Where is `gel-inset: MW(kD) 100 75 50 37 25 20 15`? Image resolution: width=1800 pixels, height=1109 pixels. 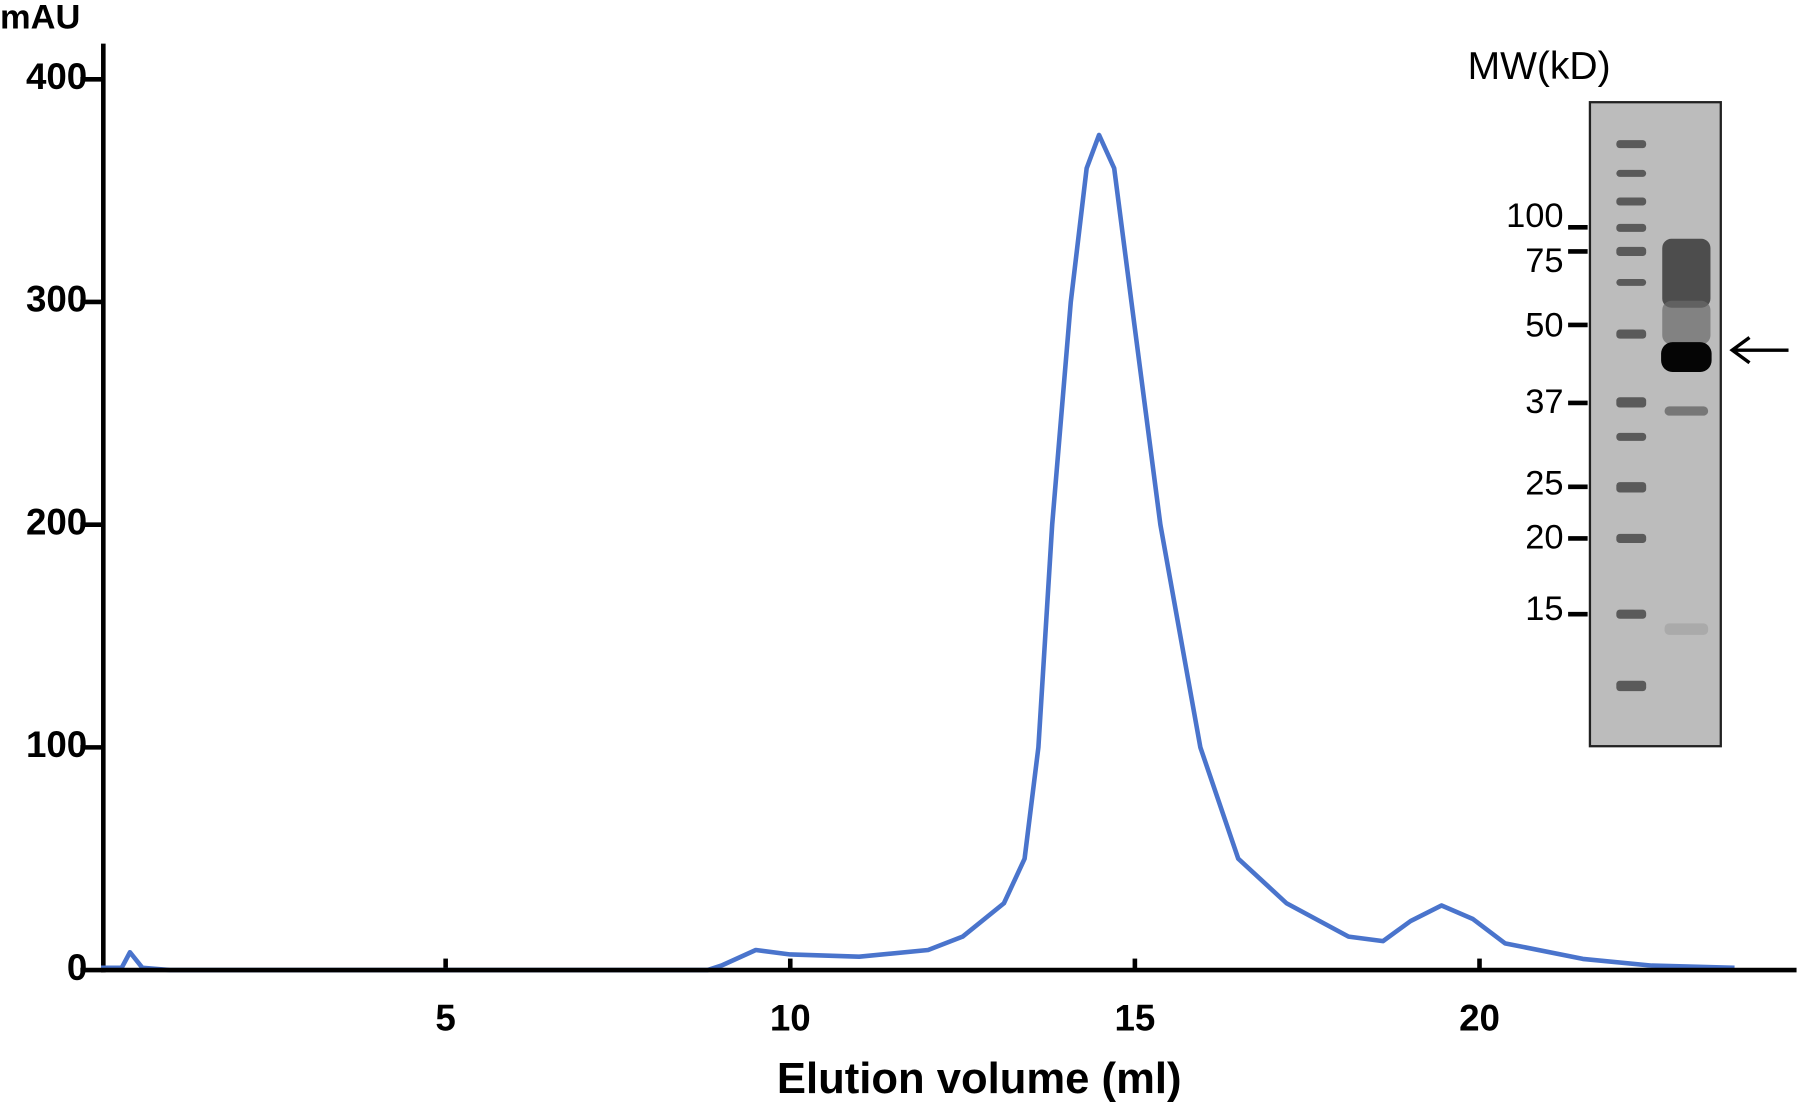 gel-inset: MW(kD) 100 75 50 37 25 20 15 is located at coordinates (1628, 396).